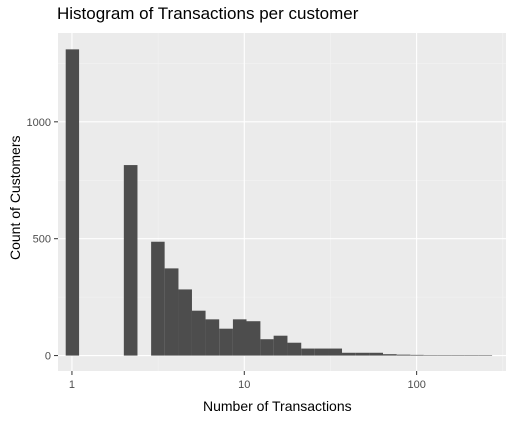 The height and width of the screenshot is (422, 514). Describe the element at coordinates (208, 13) in the screenshot. I see `chart-title: Histogram of Transactions per customer` at that location.